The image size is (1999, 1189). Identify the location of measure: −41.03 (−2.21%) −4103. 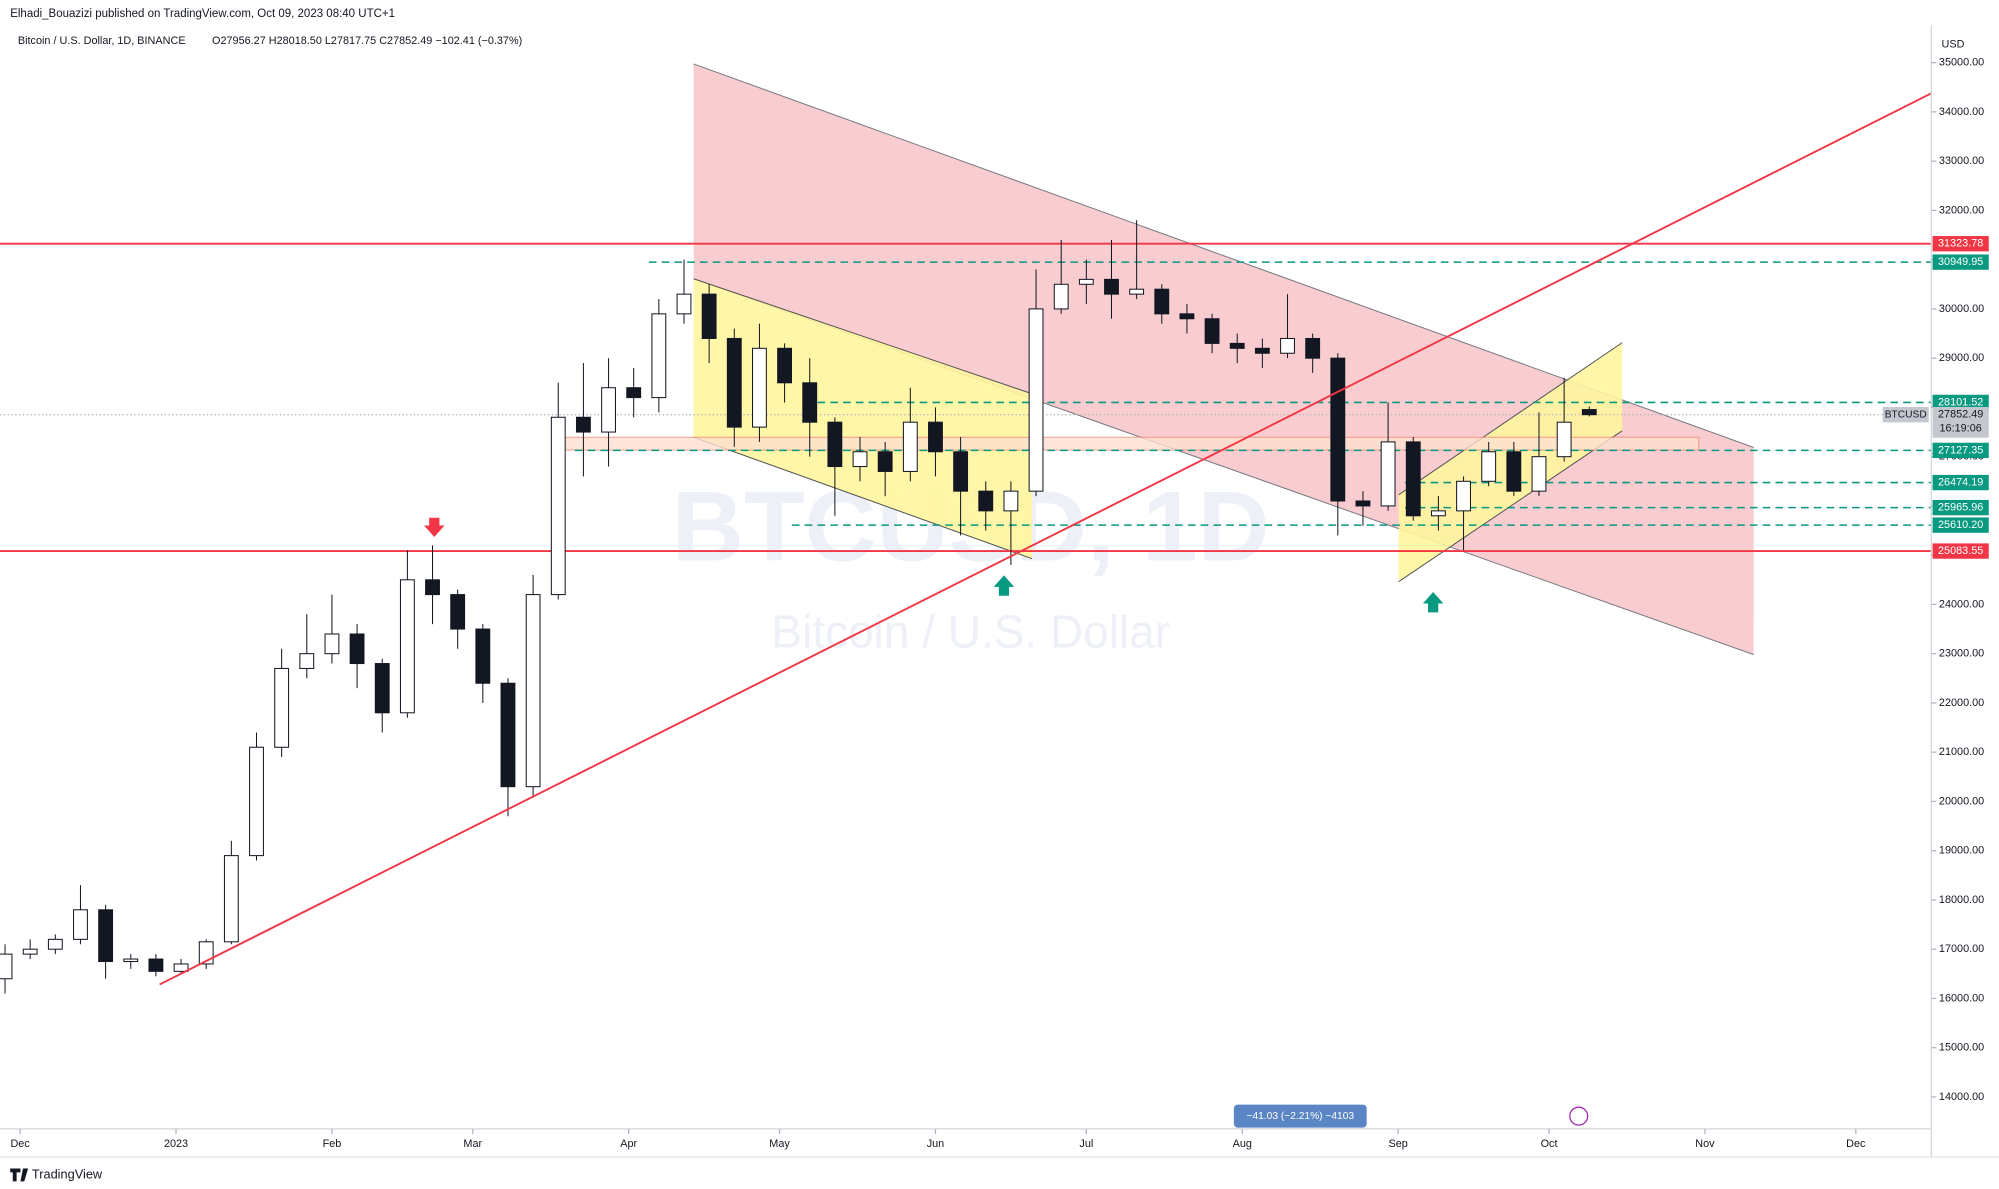
(1300, 1116).